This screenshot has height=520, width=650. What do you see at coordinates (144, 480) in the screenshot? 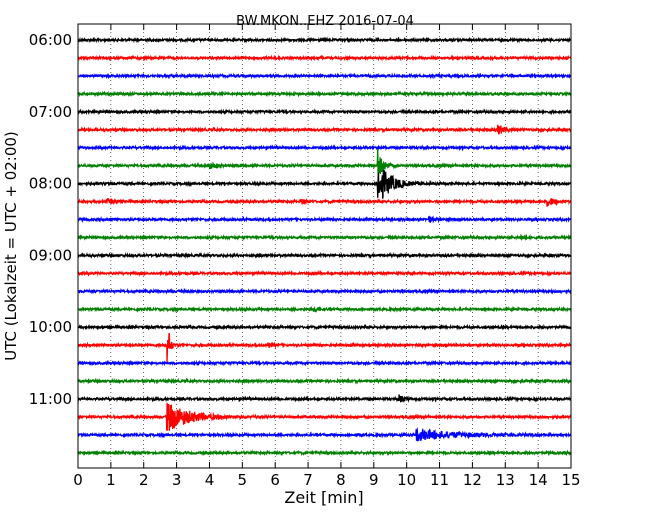
I see `x-tick-label: 2` at bounding box center [144, 480].